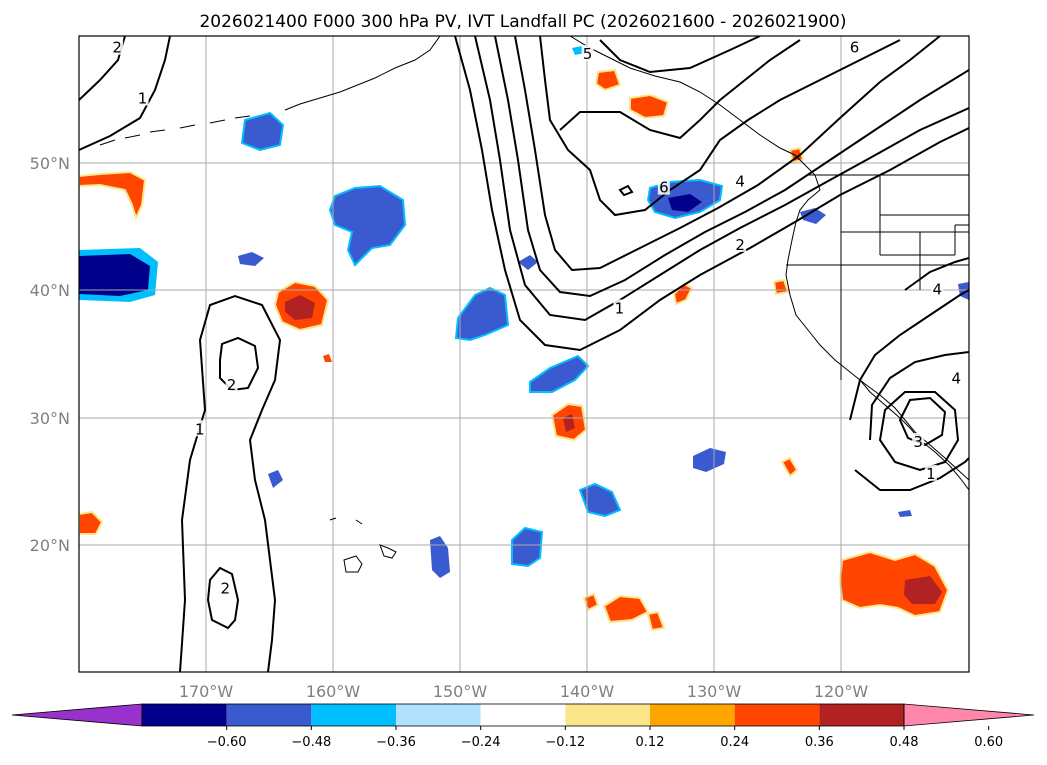  What do you see at coordinates (796, 155) in the screenshot?
I see `pv-anomaly-positive-49n-124w` at bounding box center [796, 155].